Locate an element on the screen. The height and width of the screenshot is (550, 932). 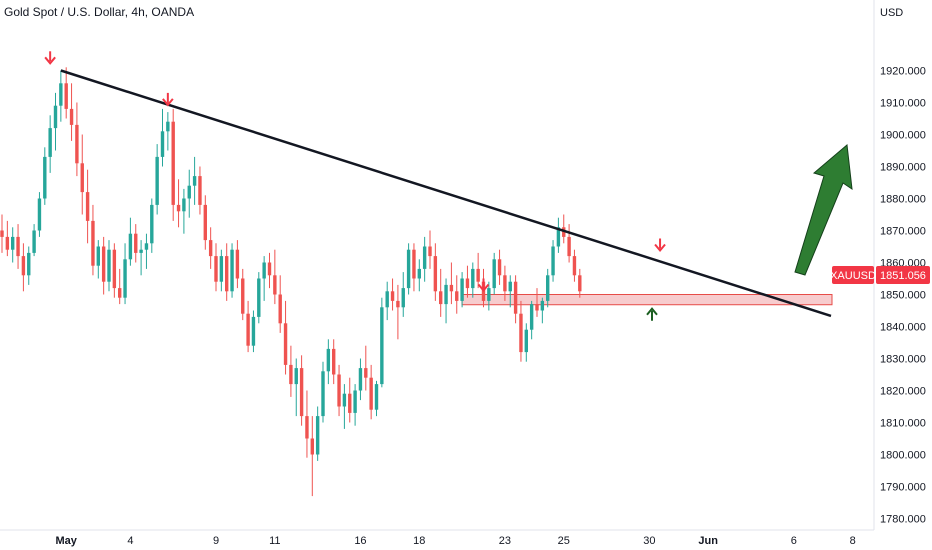
y-tick-label: 1880.000 is located at coordinates (903, 200).